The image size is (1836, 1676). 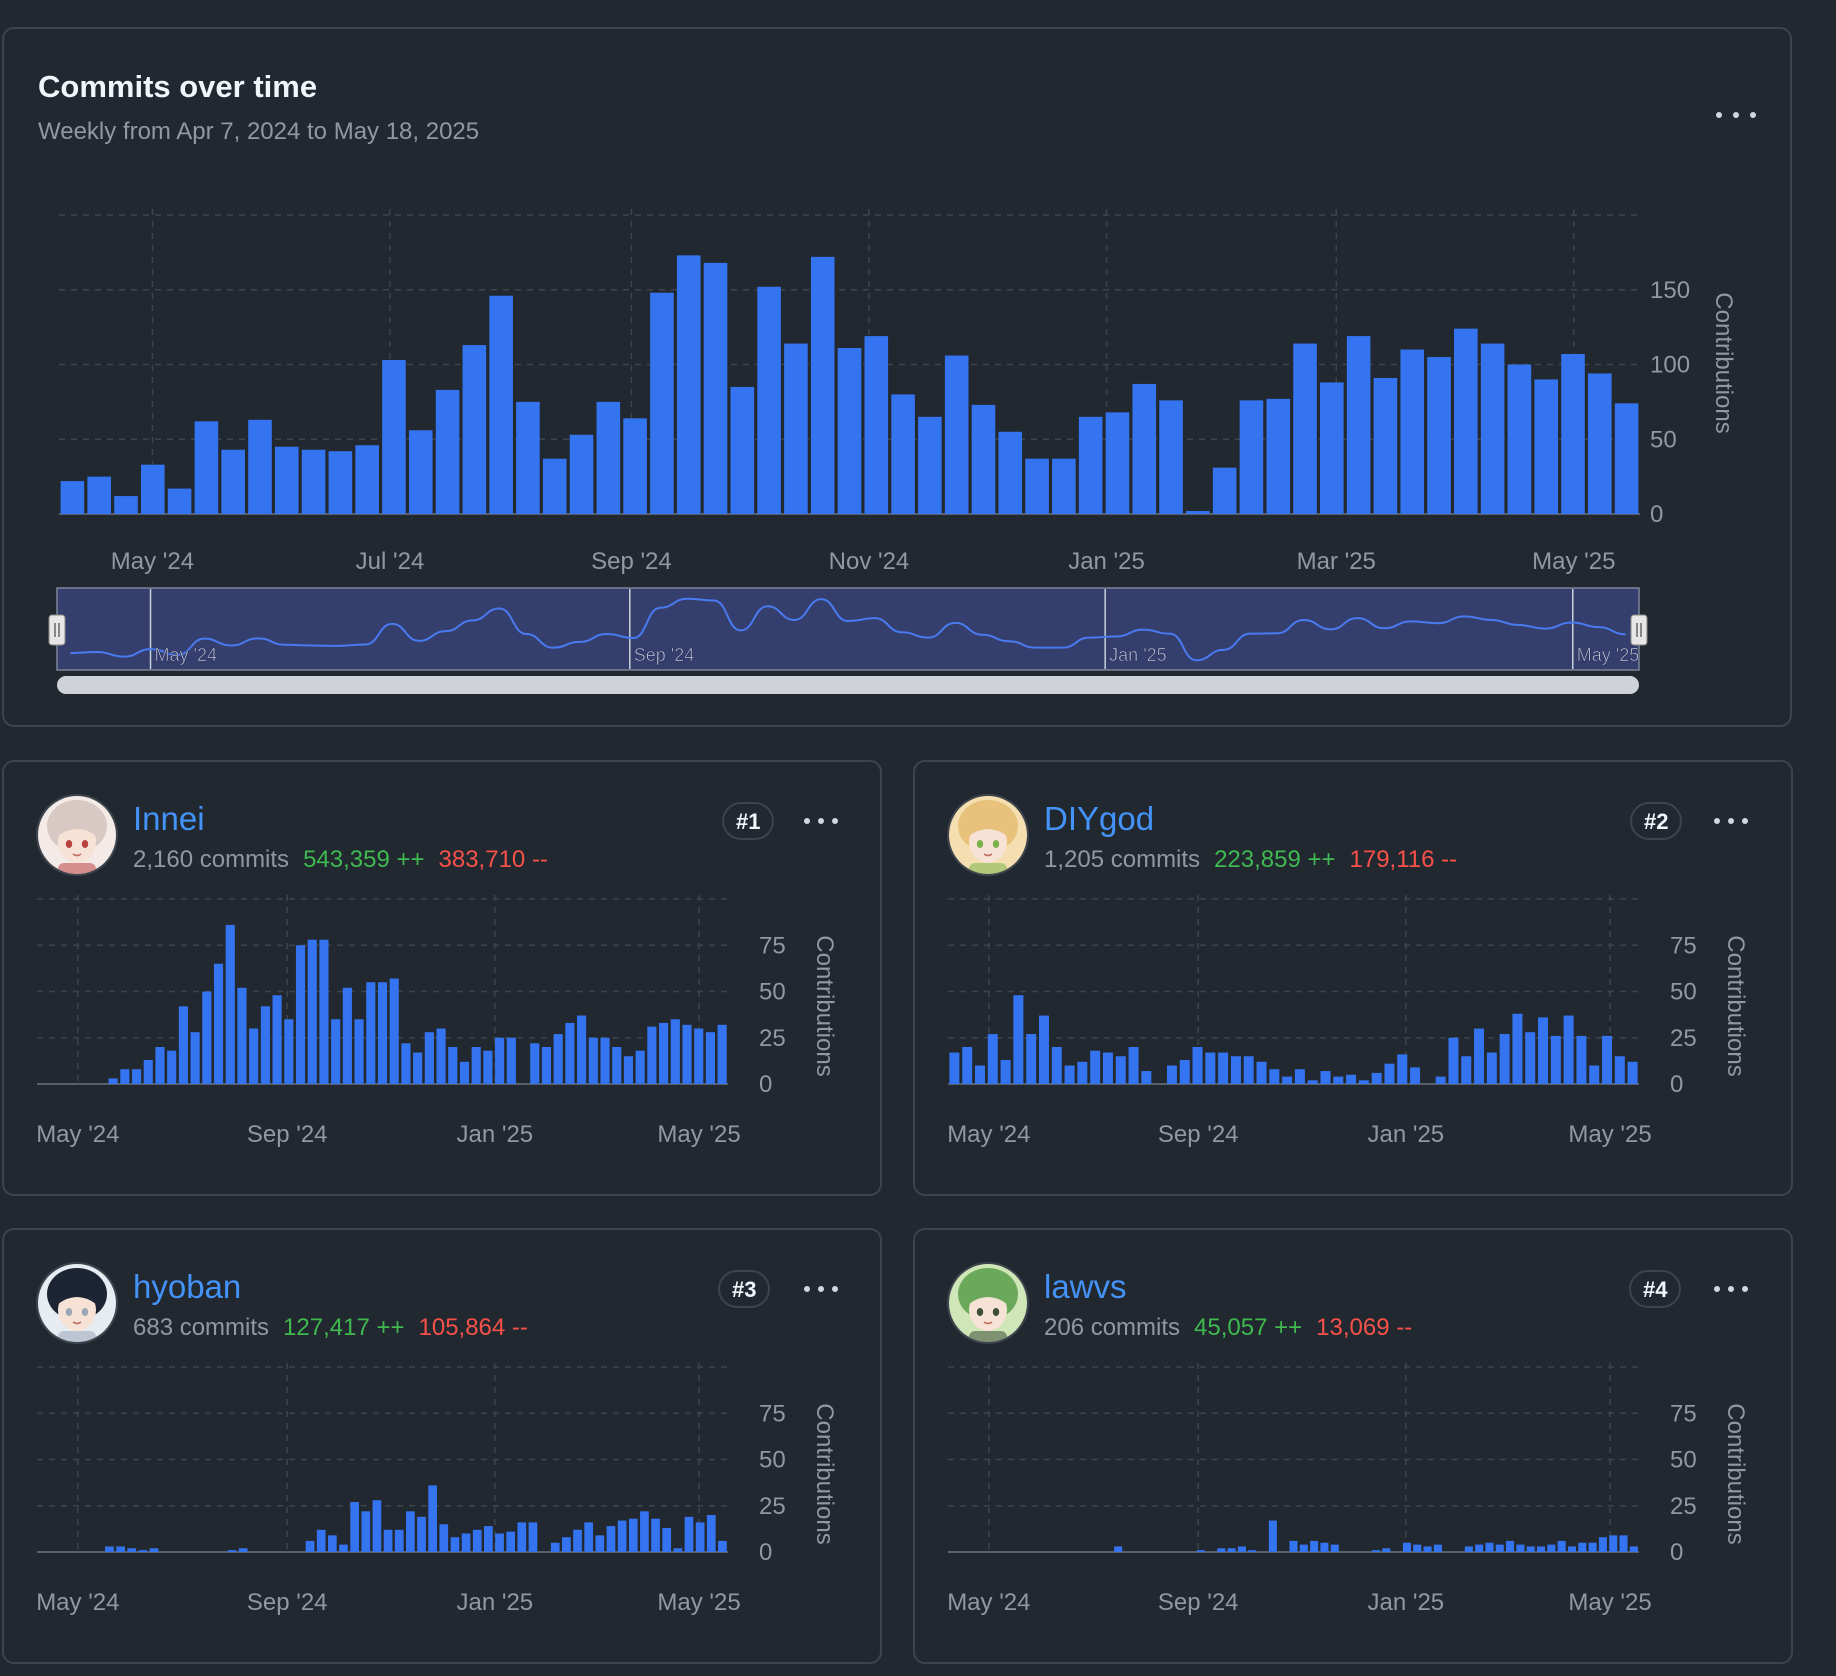 I want to click on navigator-scrollbar, so click(x=848, y=685).